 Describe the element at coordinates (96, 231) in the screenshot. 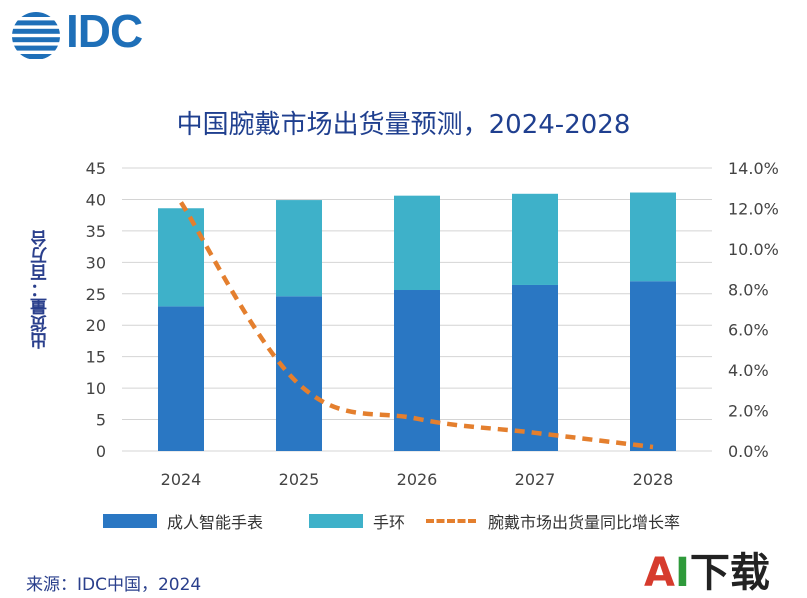

I see `y-tick-label: 35` at that location.